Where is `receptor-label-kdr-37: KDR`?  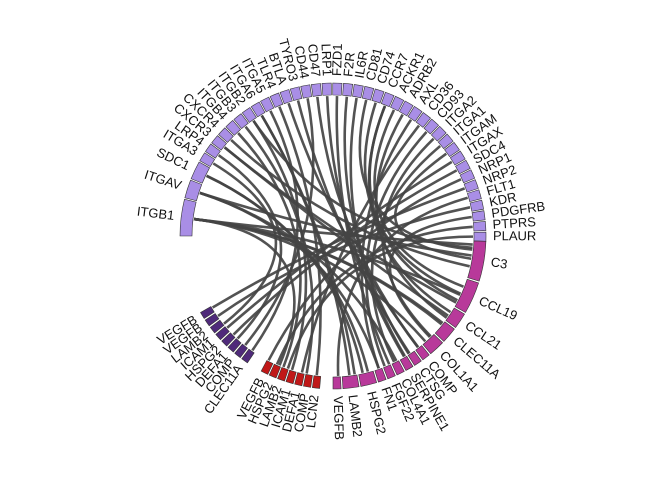
receptor-label-kdr-37: KDR is located at coordinates (503, 199).